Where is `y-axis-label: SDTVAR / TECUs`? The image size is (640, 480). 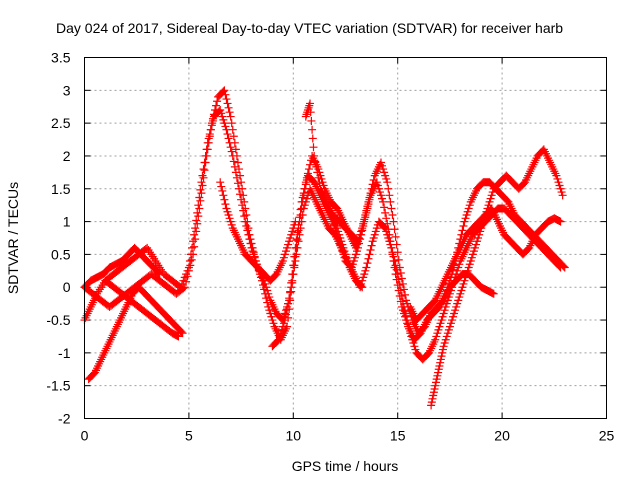 y-axis-label: SDTVAR / TECUs is located at coordinates (13, 238).